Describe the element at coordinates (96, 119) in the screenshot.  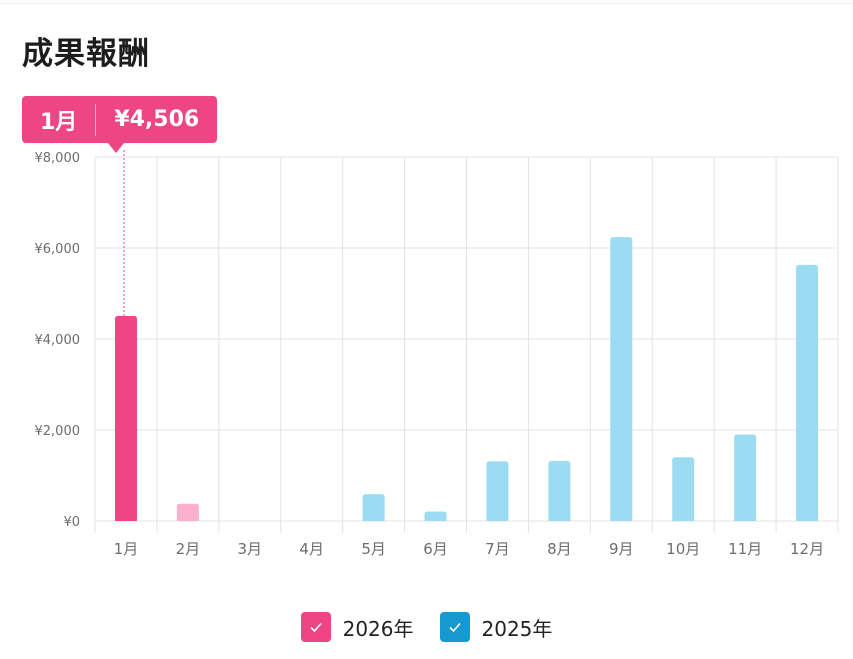
I see `tooltip-divider` at that location.